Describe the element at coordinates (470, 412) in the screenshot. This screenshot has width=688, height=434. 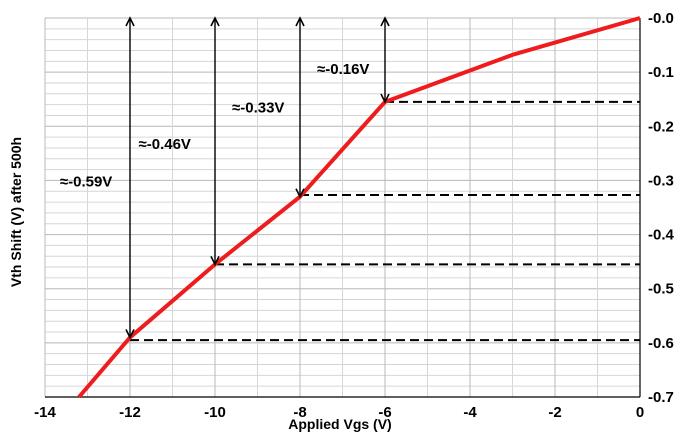
I see `x-tick-label: -4` at that location.